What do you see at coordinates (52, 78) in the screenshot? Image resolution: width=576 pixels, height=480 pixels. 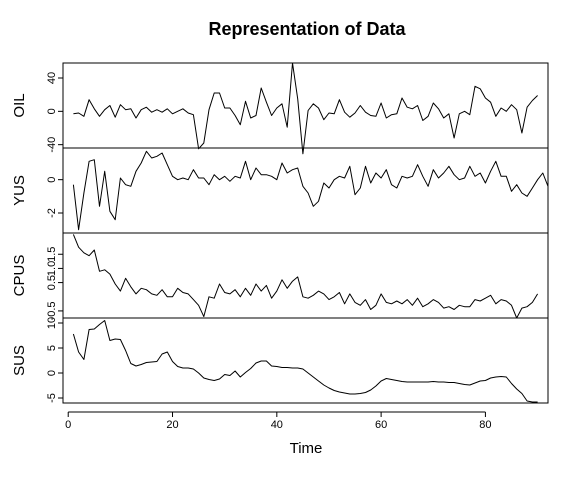 I see `y-tick-label: 40` at bounding box center [52, 78].